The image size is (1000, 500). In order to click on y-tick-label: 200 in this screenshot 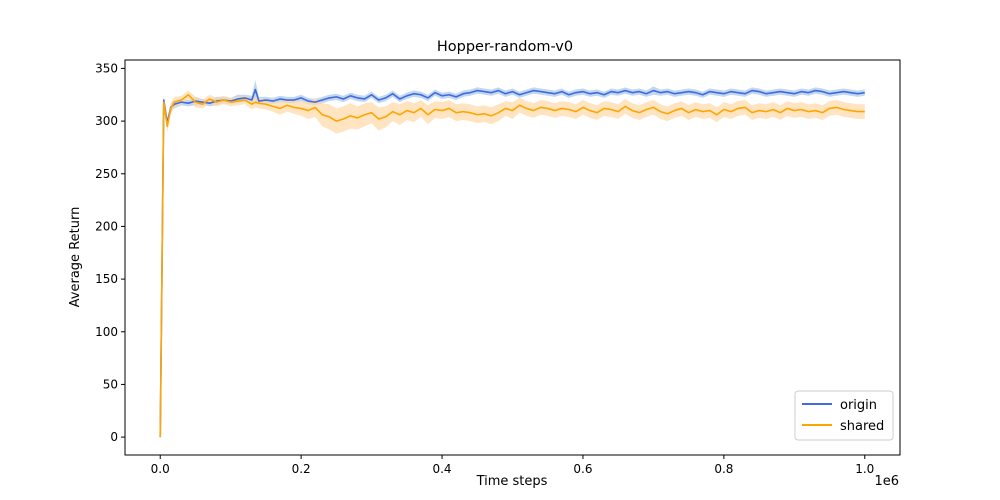, I will do `click(106, 226)`.